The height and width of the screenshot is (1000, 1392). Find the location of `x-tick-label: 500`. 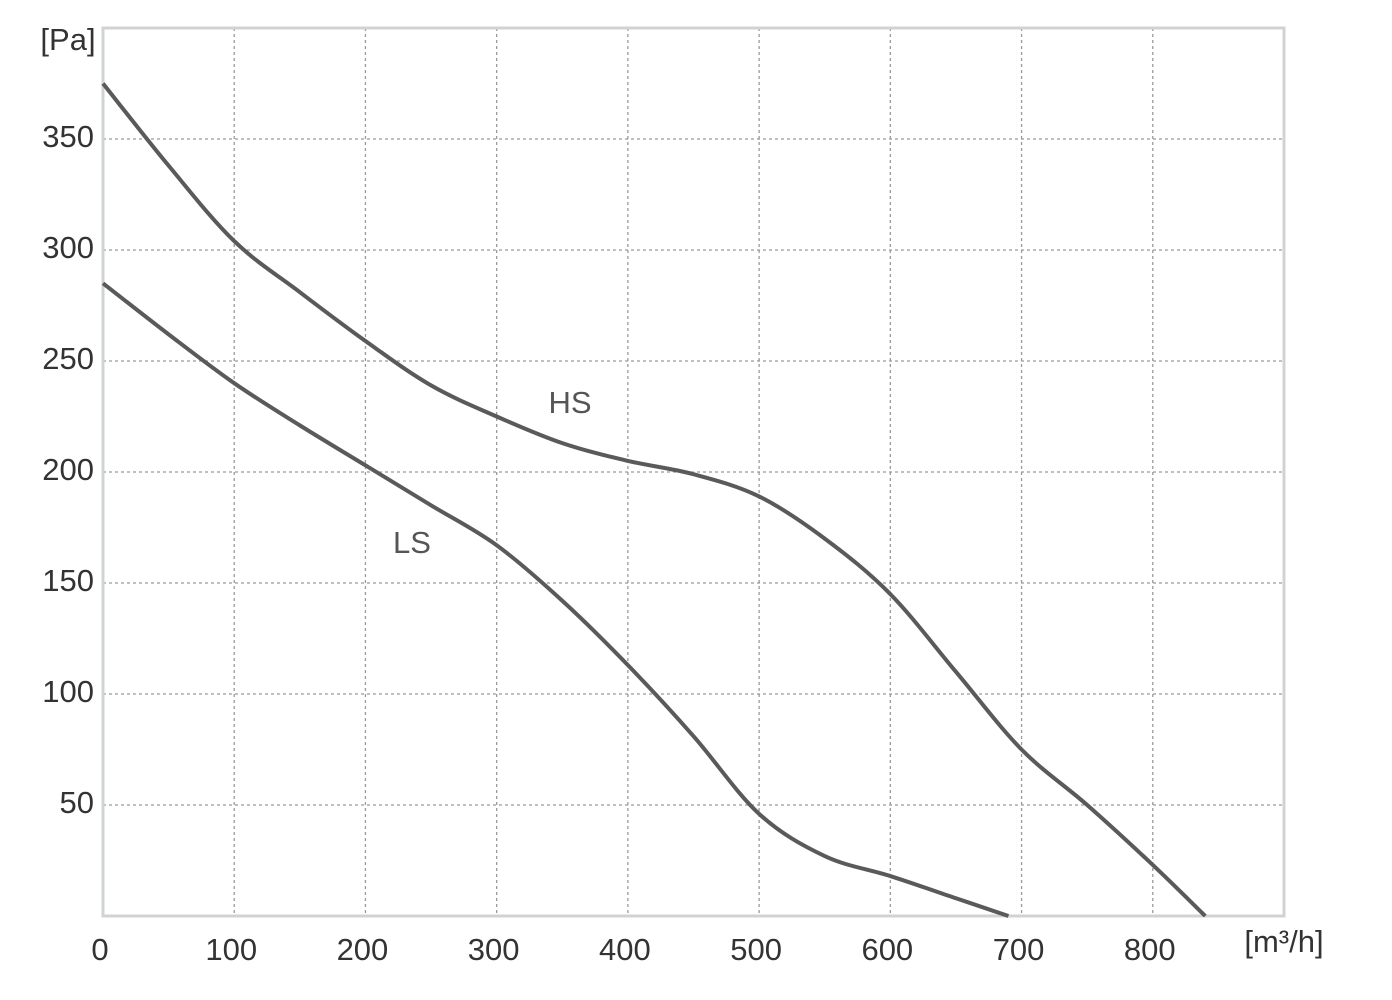

x-tick-label: 500 is located at coordinates (756, 949).